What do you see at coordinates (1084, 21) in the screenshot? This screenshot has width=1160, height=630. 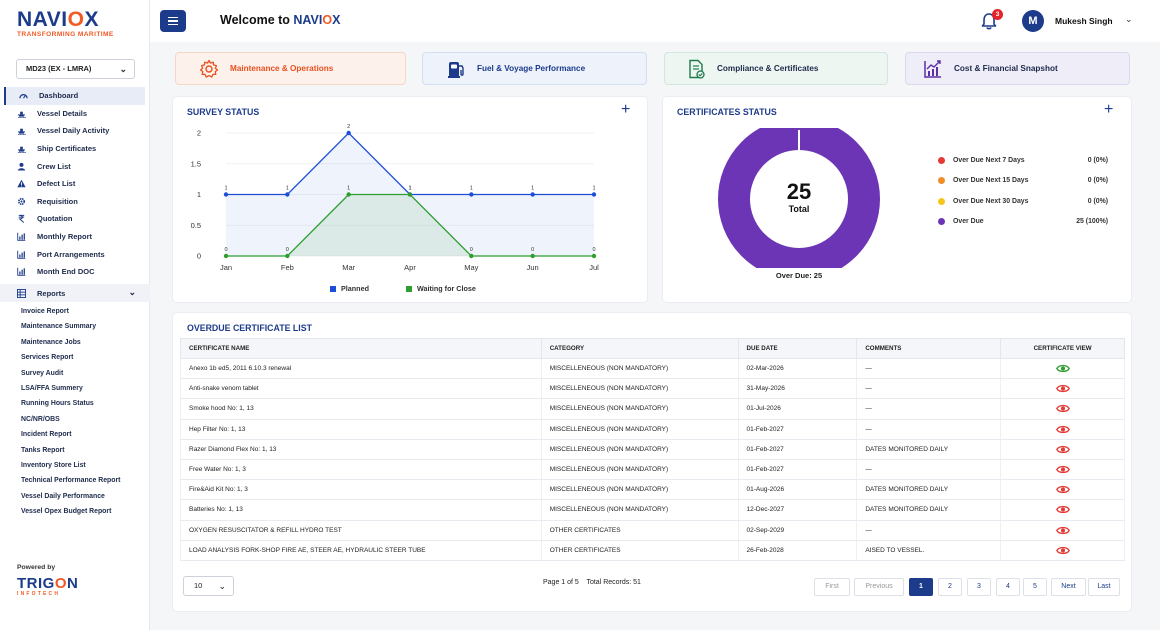 I see `user-name: Mukesh Singh` at bounding box center [1084, 21].